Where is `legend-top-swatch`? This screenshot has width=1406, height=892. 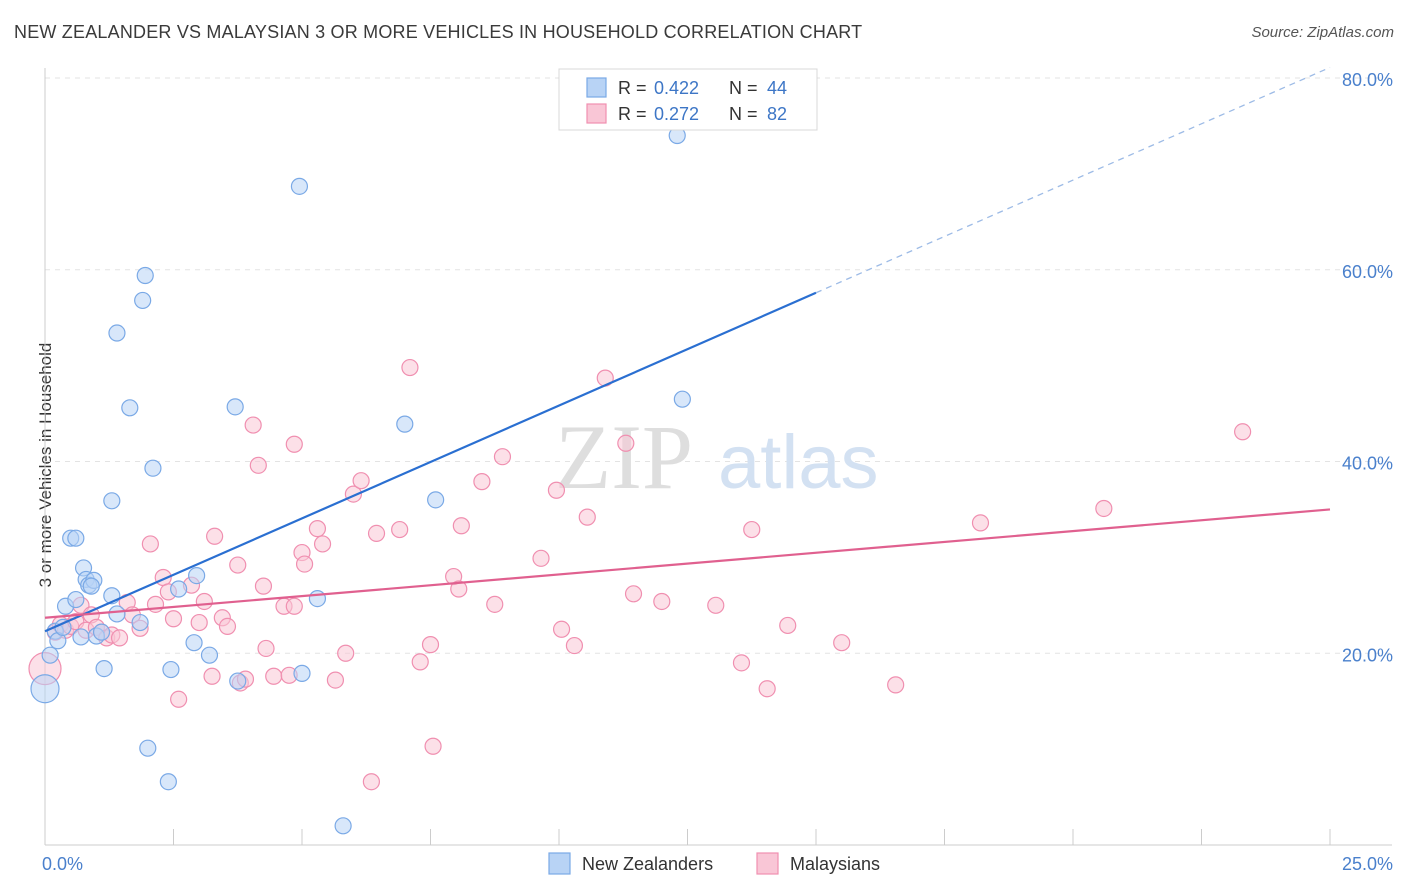
legend-top-swatch is located at coordinates (596, 87).